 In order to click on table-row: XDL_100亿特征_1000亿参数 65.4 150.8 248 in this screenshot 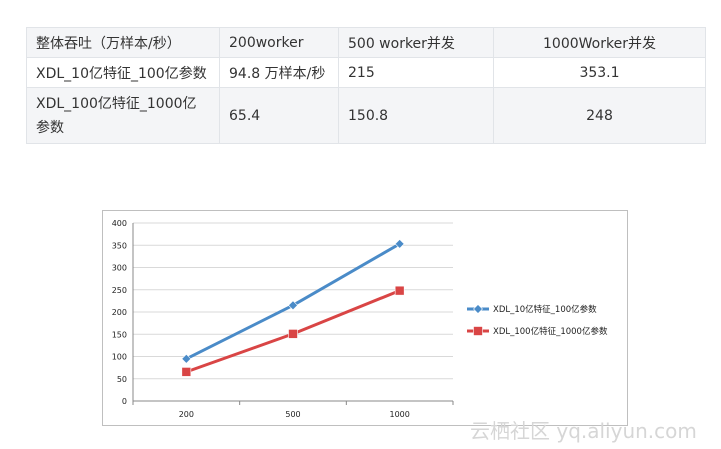, I will do `click(366, 115)`.